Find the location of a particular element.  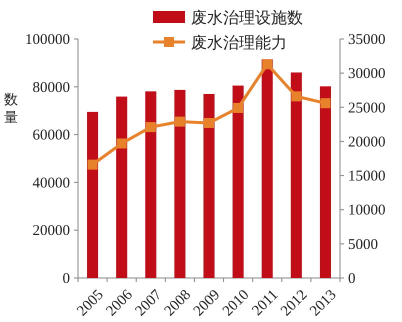

y2-tick-label: 25000 is located at coordinates (367, 108).